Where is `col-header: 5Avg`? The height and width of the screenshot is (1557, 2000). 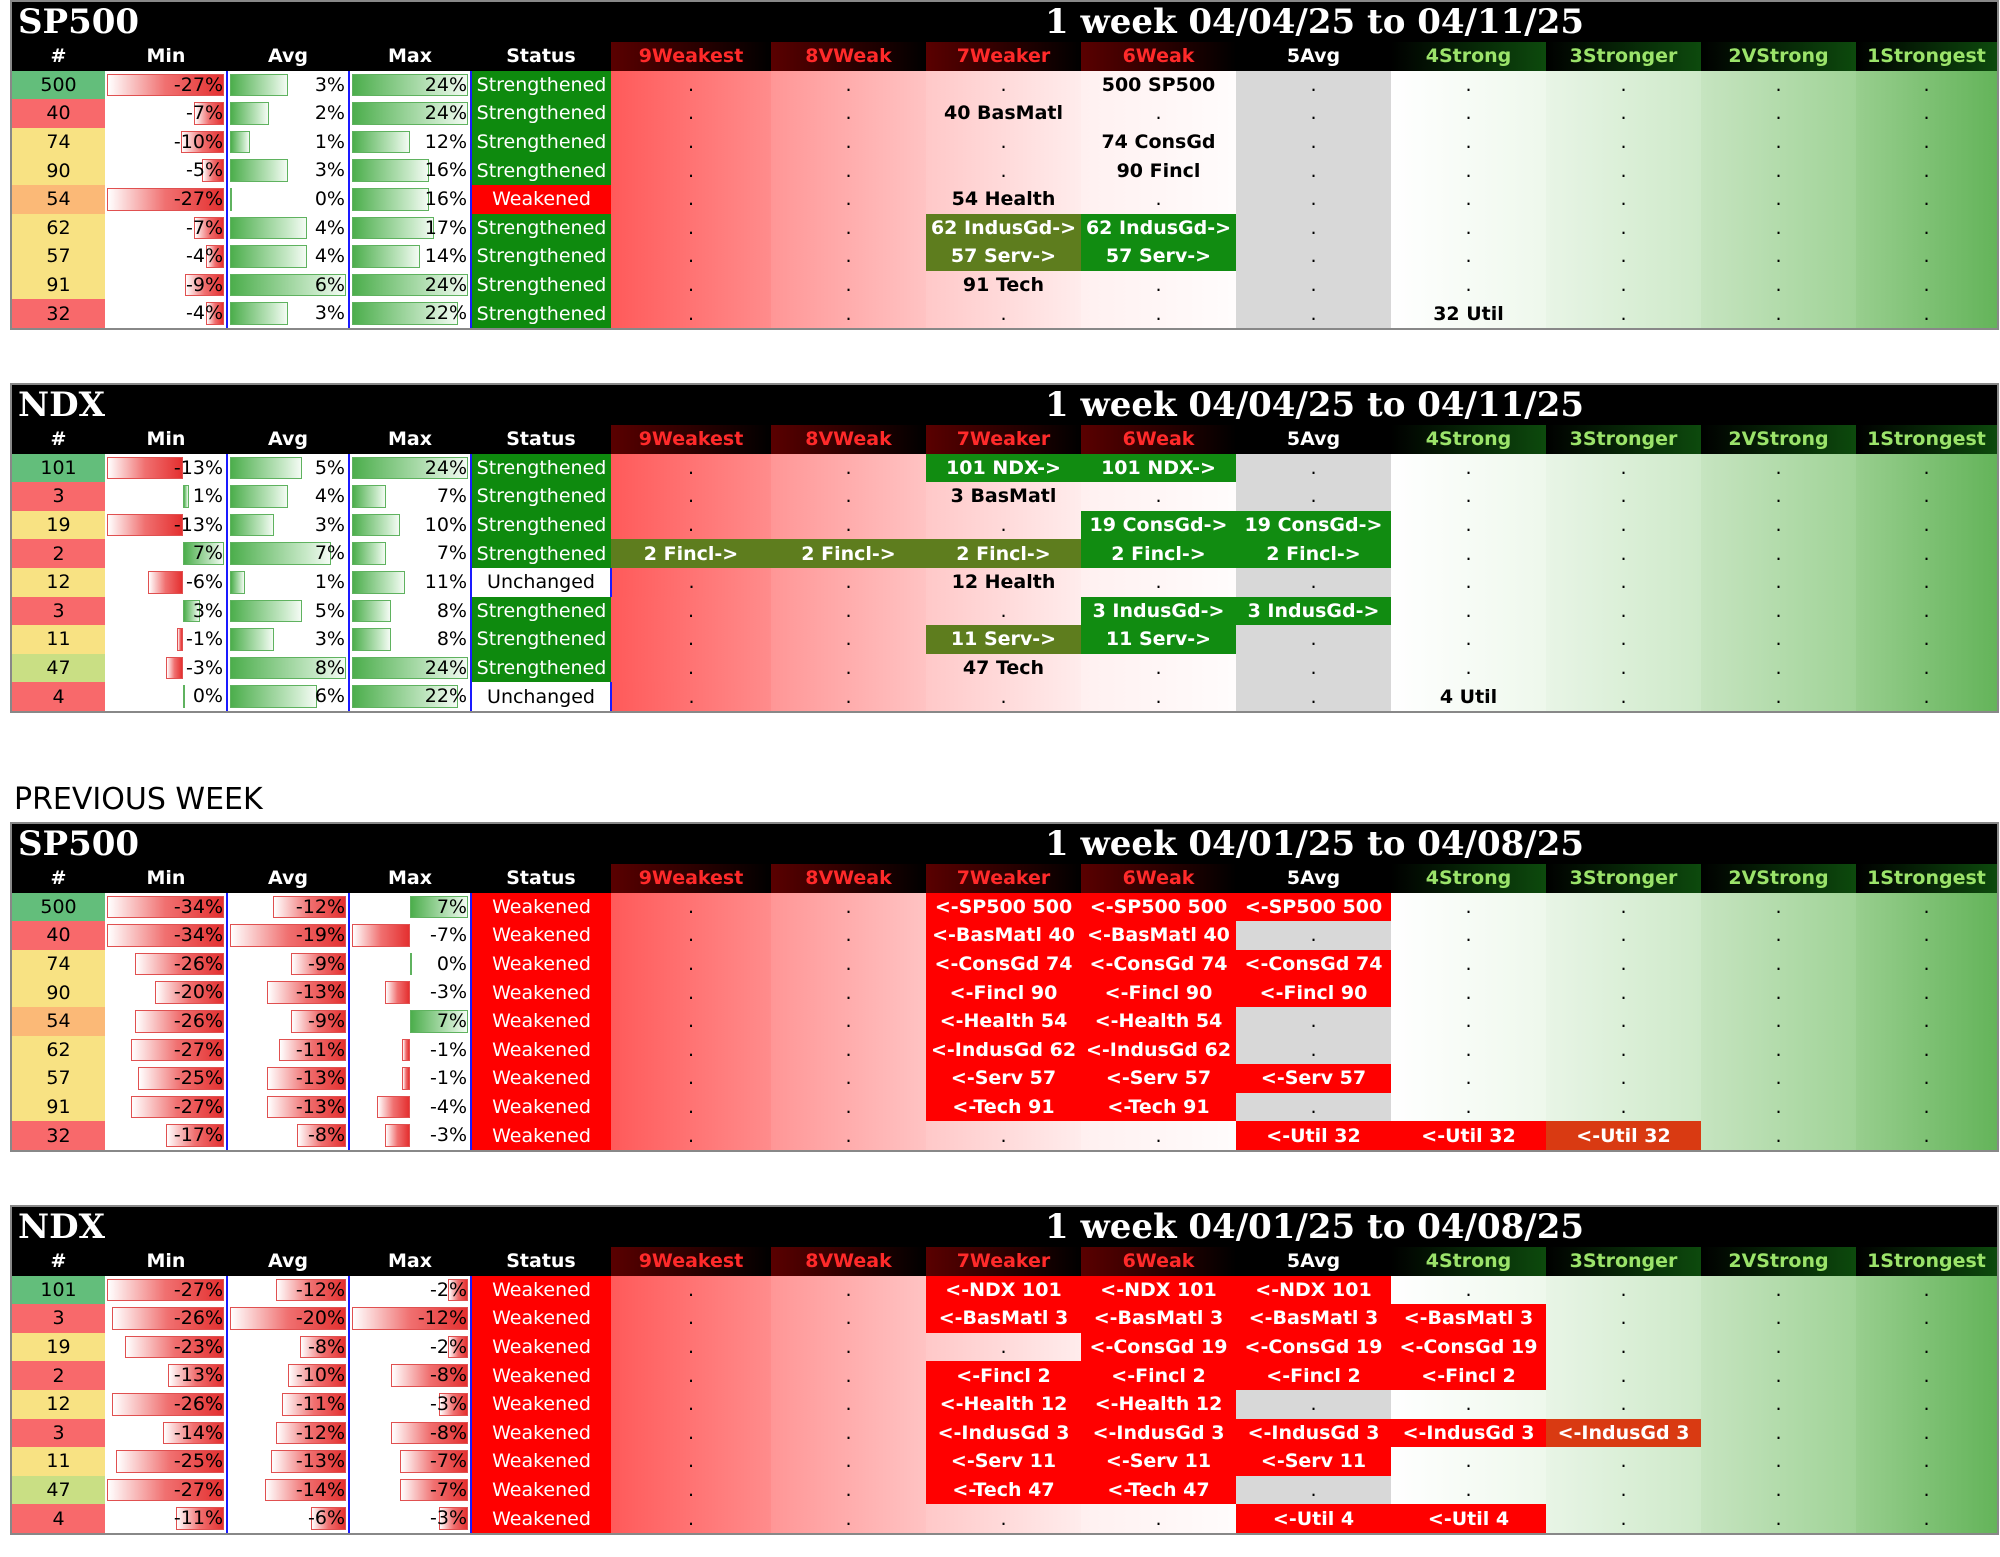
col-header: 5Avg is located at coordinates (1313, 1261).